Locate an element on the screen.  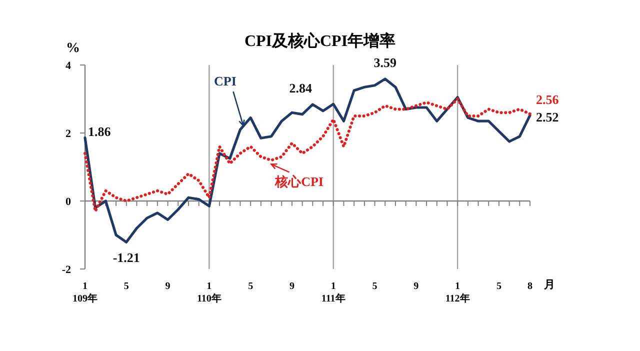
chart-title: CPI及核心CPI年增率 is located at coordinates (320, 40).